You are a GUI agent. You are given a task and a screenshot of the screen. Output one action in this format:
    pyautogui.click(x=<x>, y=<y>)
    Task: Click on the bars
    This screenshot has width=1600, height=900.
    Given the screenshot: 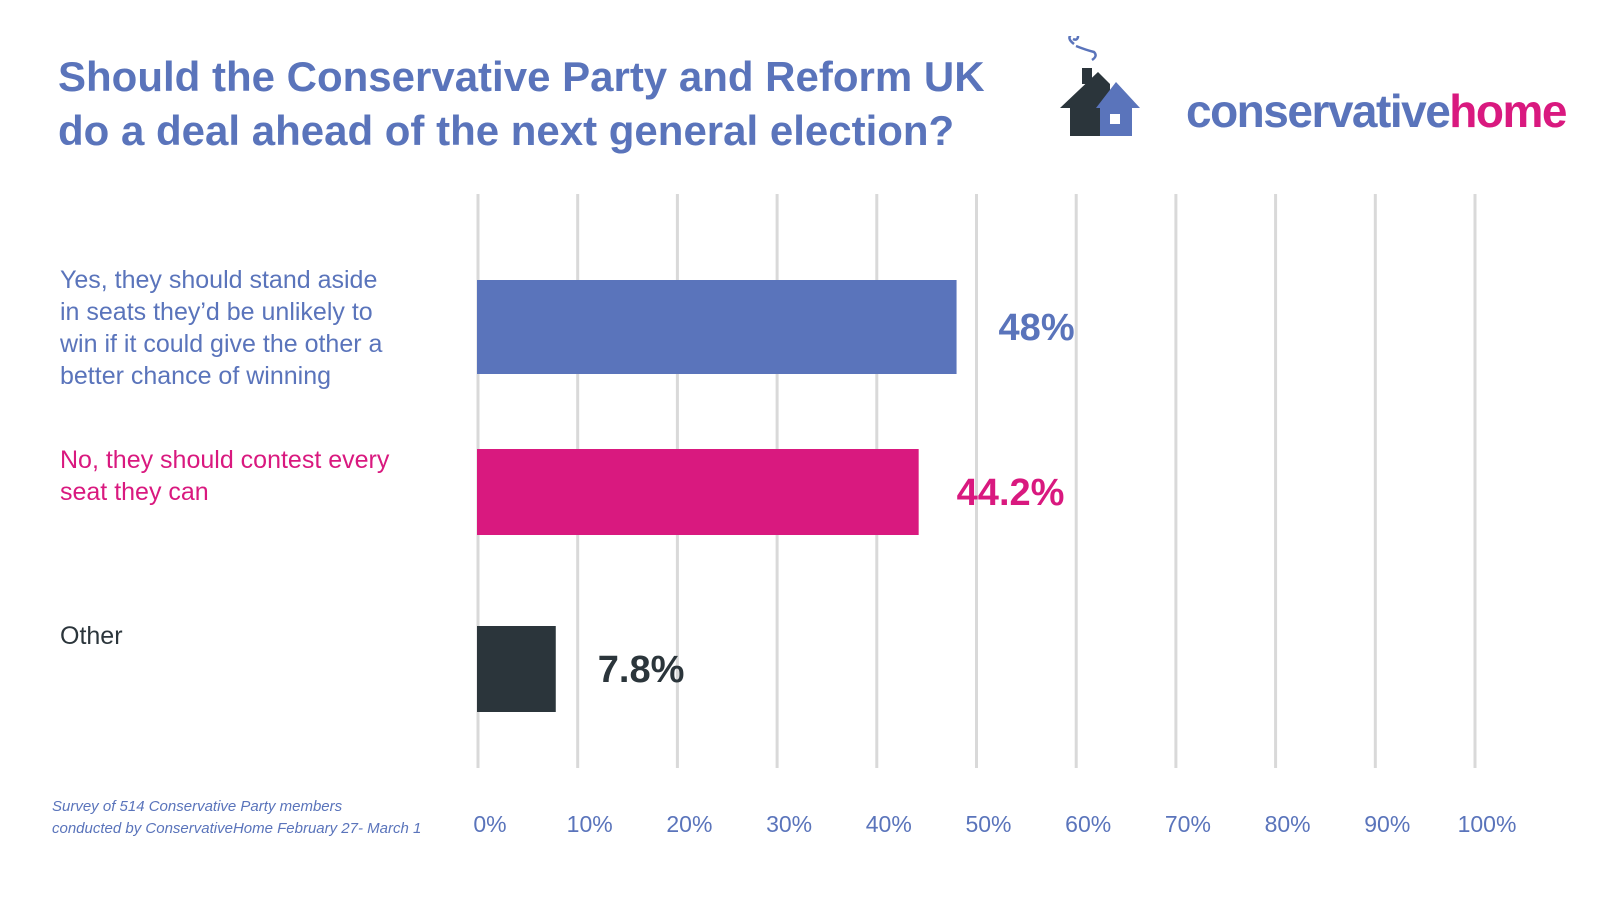 What is the action you would take?
    pyautogui.click(x=717, y=496)
    